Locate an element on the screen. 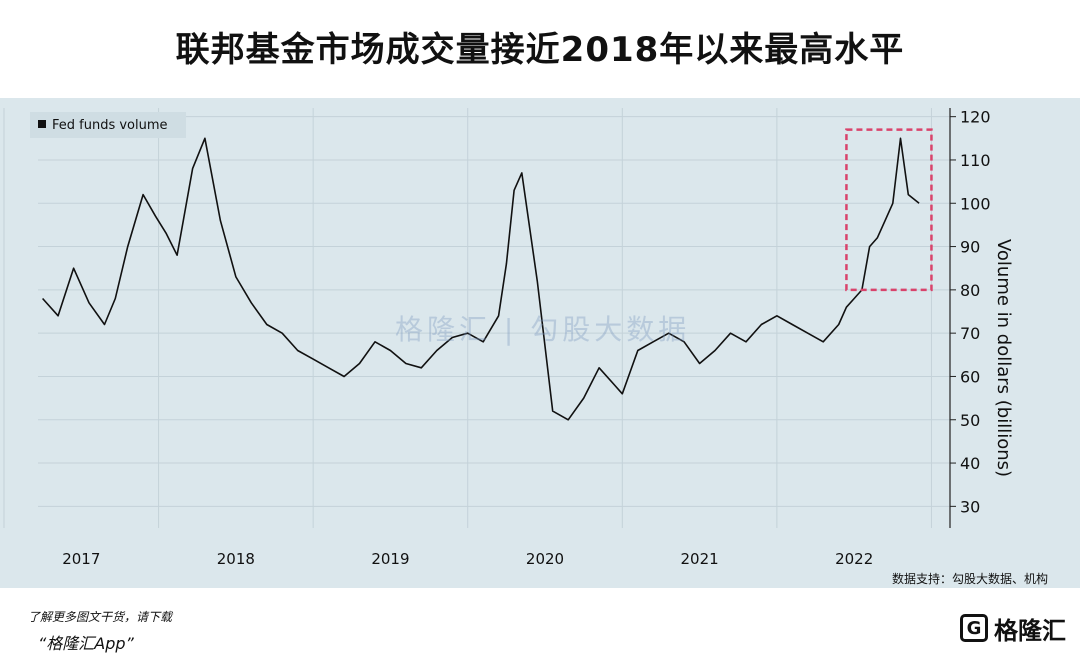 The height and width of the screenshot is (660, 1080). download-prompt: 了解更多图文干货，请下载 is located at coordinates (100, 617).